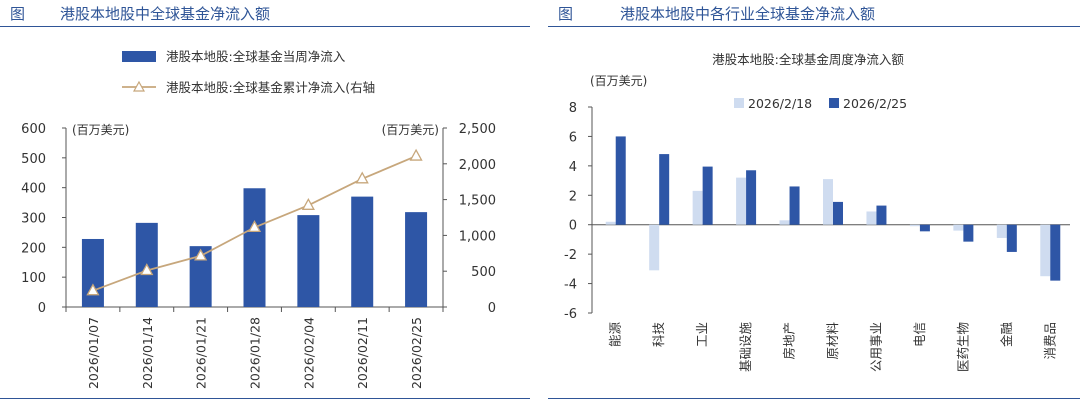  What do you see at coordinates (147, 353) in the screenshot?
I see `x-tick-label: 2026/01/14` at bounding box center [147, 353].